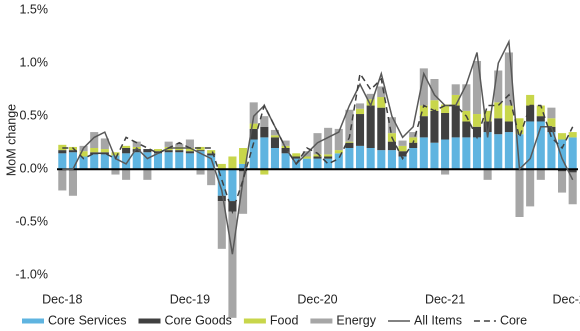 This screenshot has height=331, width=580. I want to click on legend-label: Core, so click(513, 320).